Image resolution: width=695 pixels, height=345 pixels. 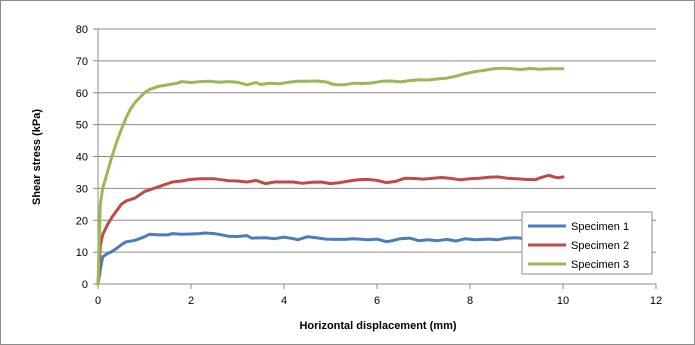 What do you see at coordinates (600, 265) in the screenshot?
I see `legend-label-specimen-3: Specimen 3` at bounding box center [600, 265].